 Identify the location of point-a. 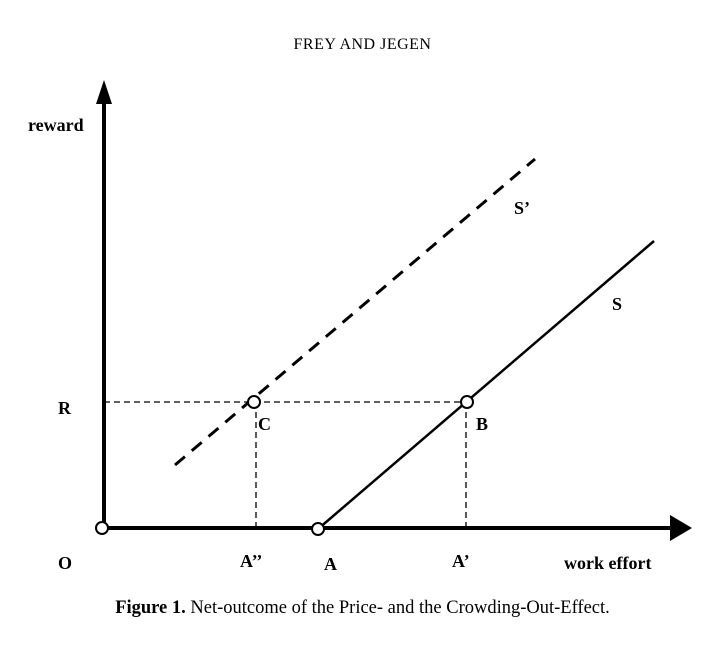
(318, 529).